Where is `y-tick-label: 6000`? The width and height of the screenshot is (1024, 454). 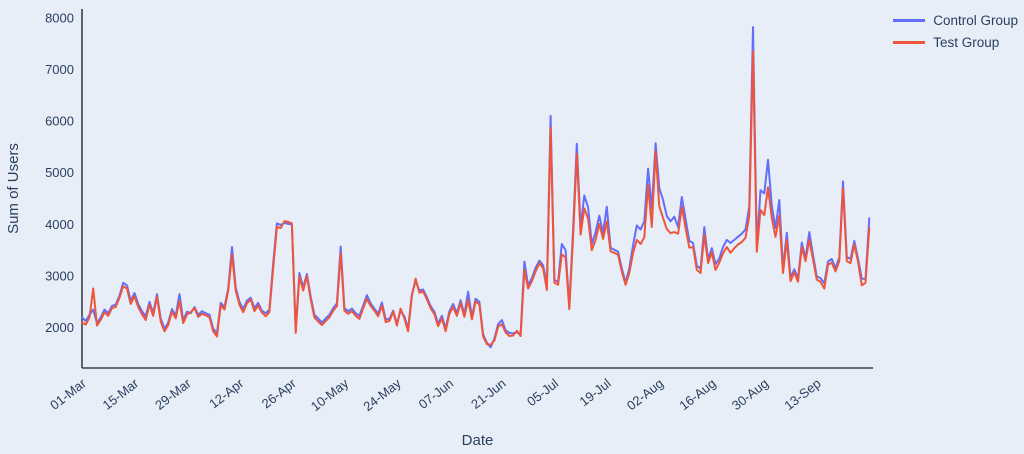 y-tick-label: 6000 is located at coordinates (59, 121).